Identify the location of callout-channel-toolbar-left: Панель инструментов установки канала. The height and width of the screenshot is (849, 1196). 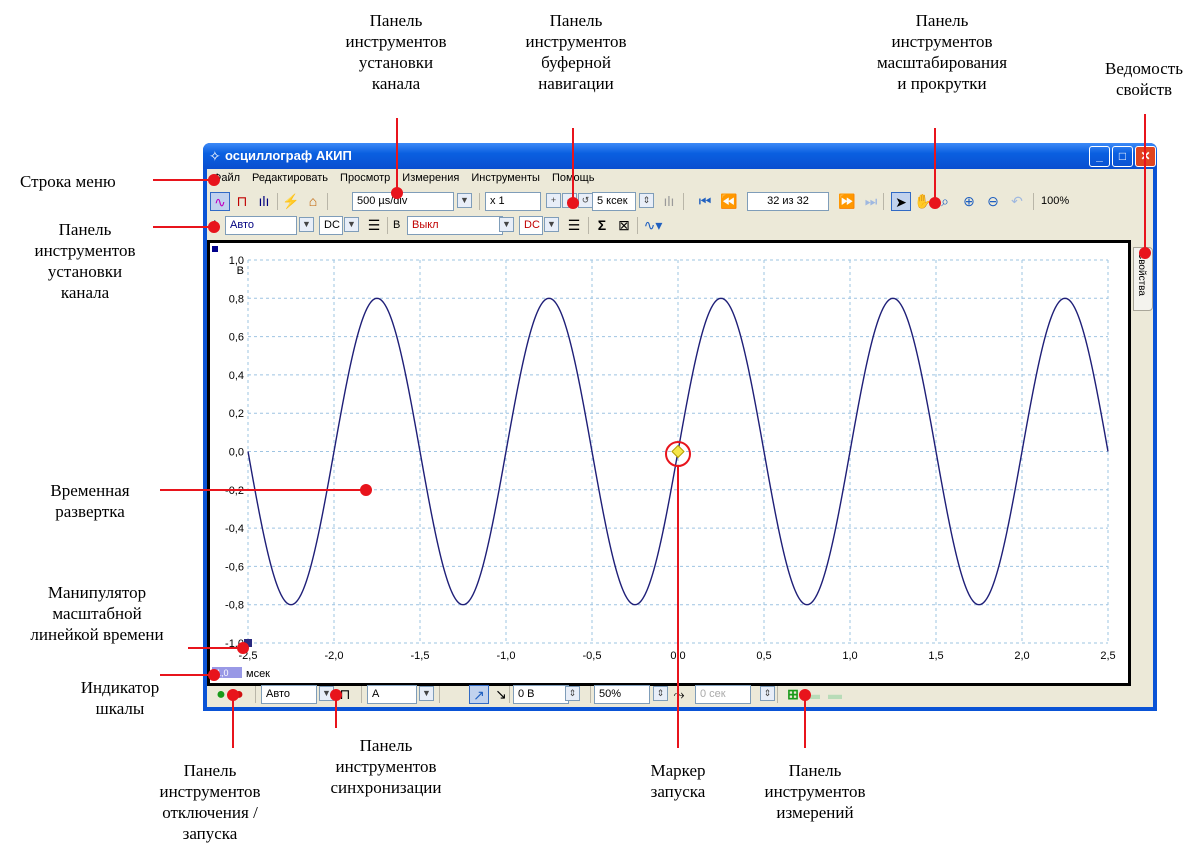
(85, 261).